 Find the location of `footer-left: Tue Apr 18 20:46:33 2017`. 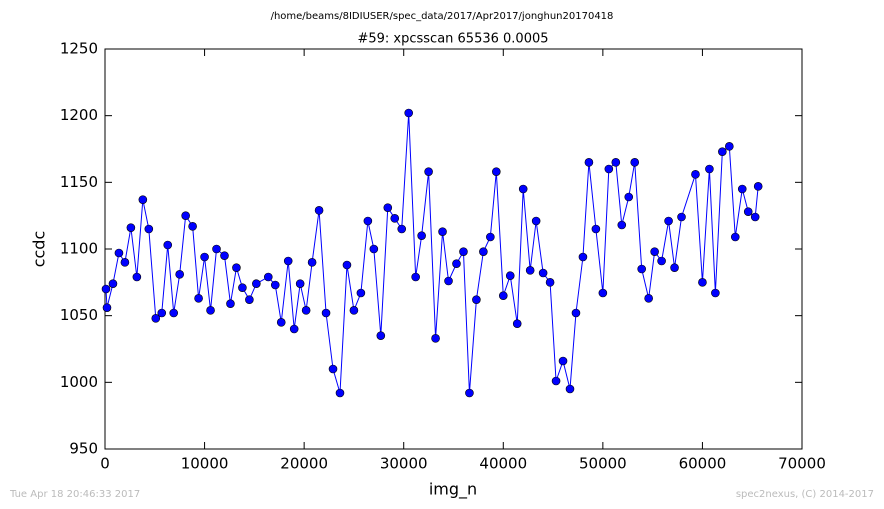

footer-left: Tue Apr 18 20:46:33 2017 is located at coordinates (74, 494).